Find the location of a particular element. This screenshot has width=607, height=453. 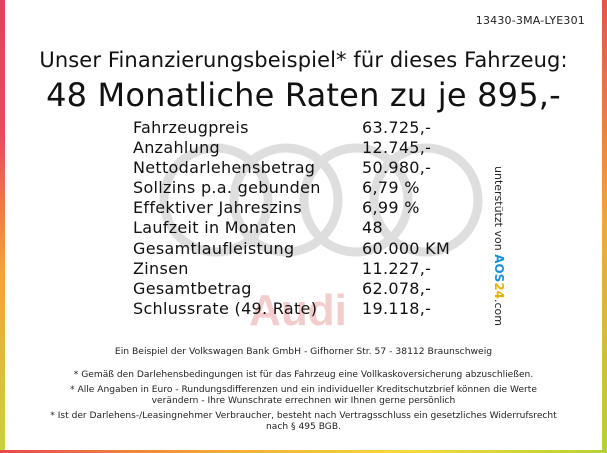

finance-value: 50.980,- is located at coordinates (397, 168).